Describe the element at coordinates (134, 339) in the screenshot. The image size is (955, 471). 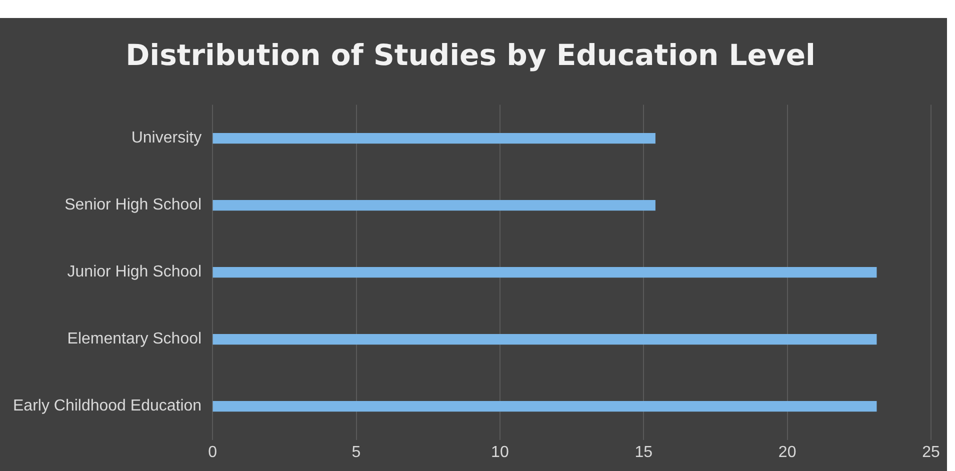
I see `y-tick-label: Elementary School` at that location.